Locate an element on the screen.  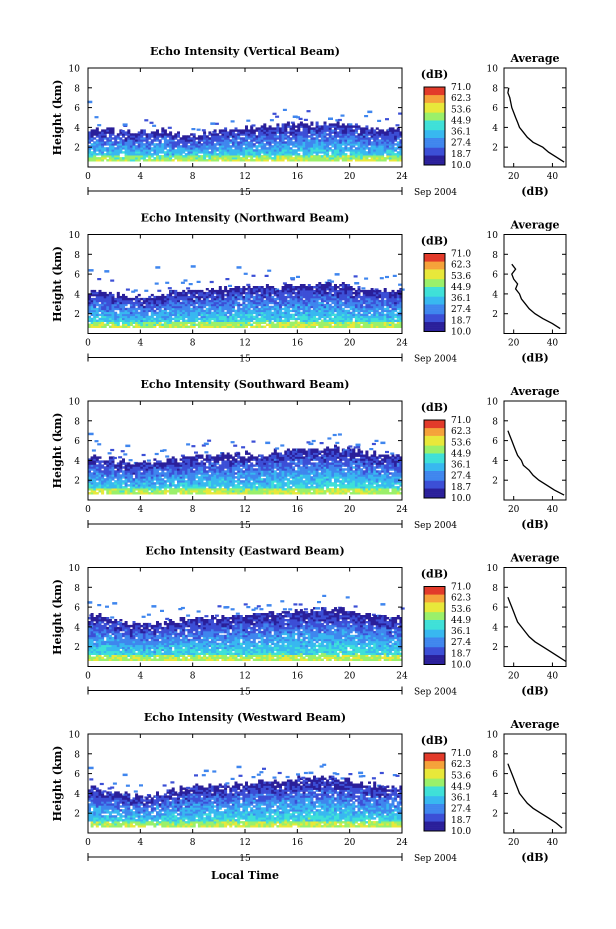
profile-x-tick-label: 20 is located at coordinates (514, 843).